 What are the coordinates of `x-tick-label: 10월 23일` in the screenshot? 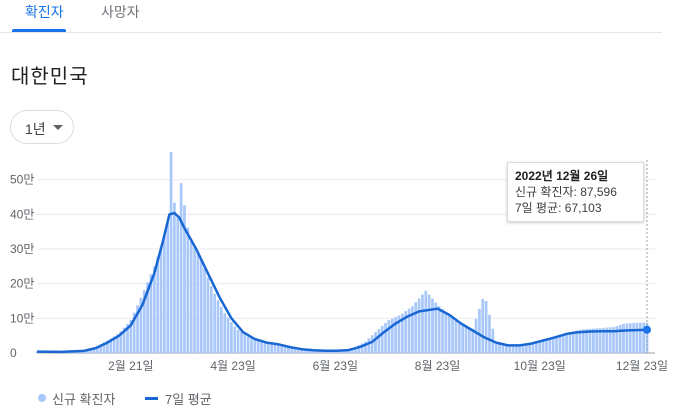 It's located at (540, 366).